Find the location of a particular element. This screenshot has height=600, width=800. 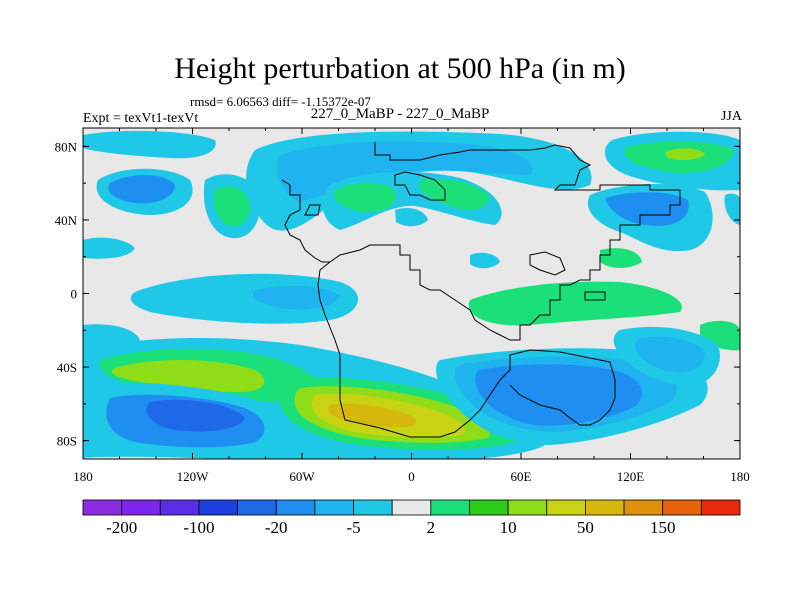

x-tick-label: 120E is located at coordinates (631, 476).